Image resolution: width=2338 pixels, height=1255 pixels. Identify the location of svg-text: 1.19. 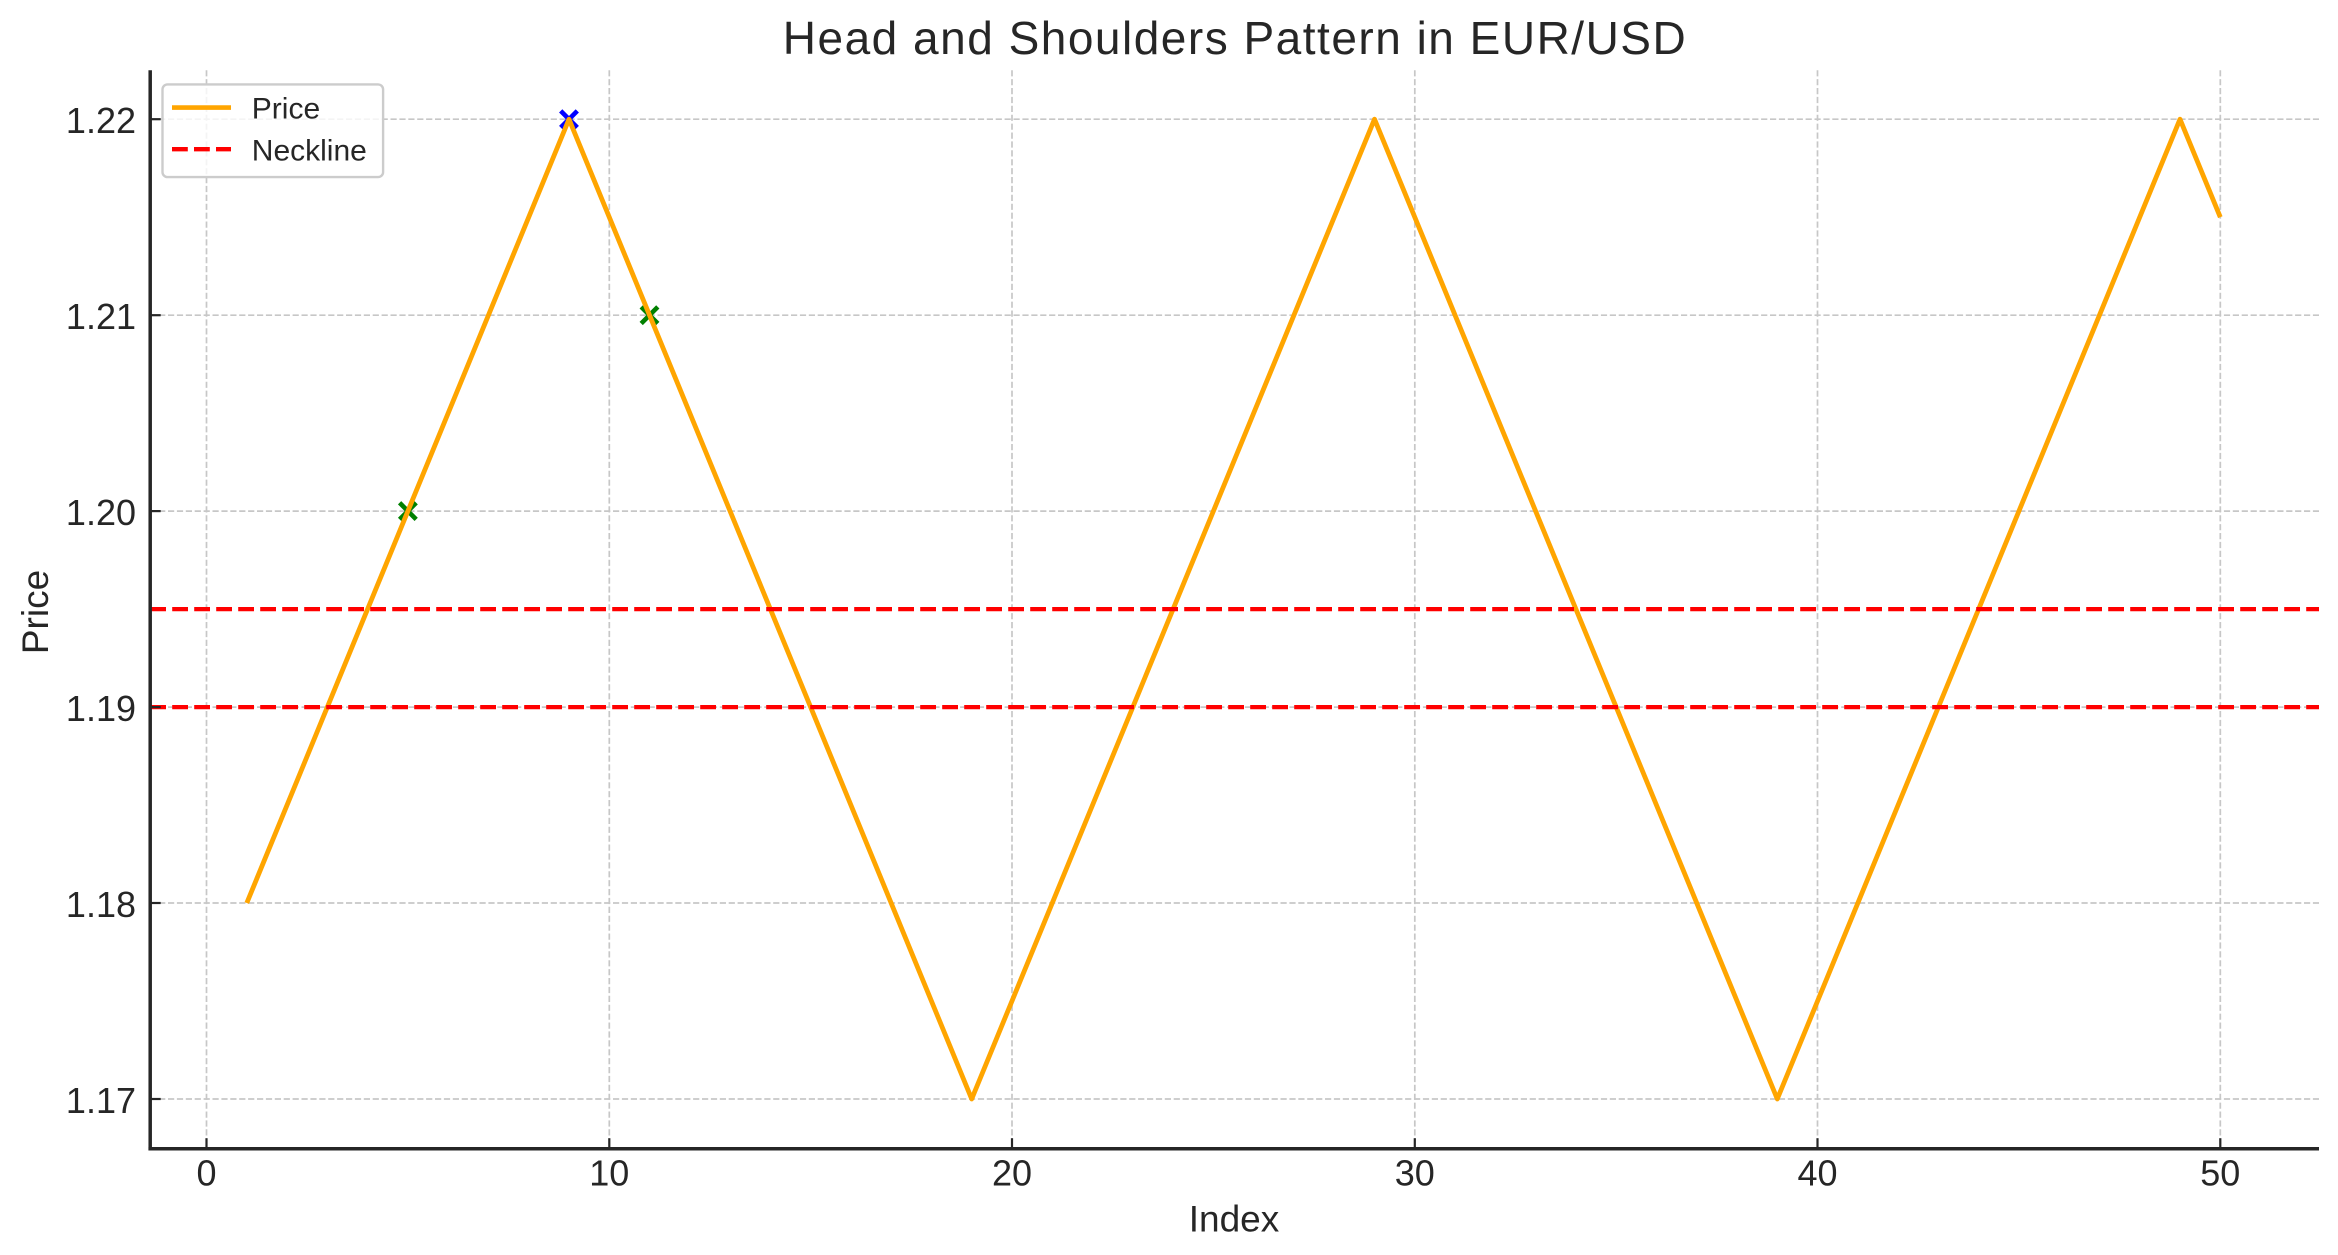
(101, 708).